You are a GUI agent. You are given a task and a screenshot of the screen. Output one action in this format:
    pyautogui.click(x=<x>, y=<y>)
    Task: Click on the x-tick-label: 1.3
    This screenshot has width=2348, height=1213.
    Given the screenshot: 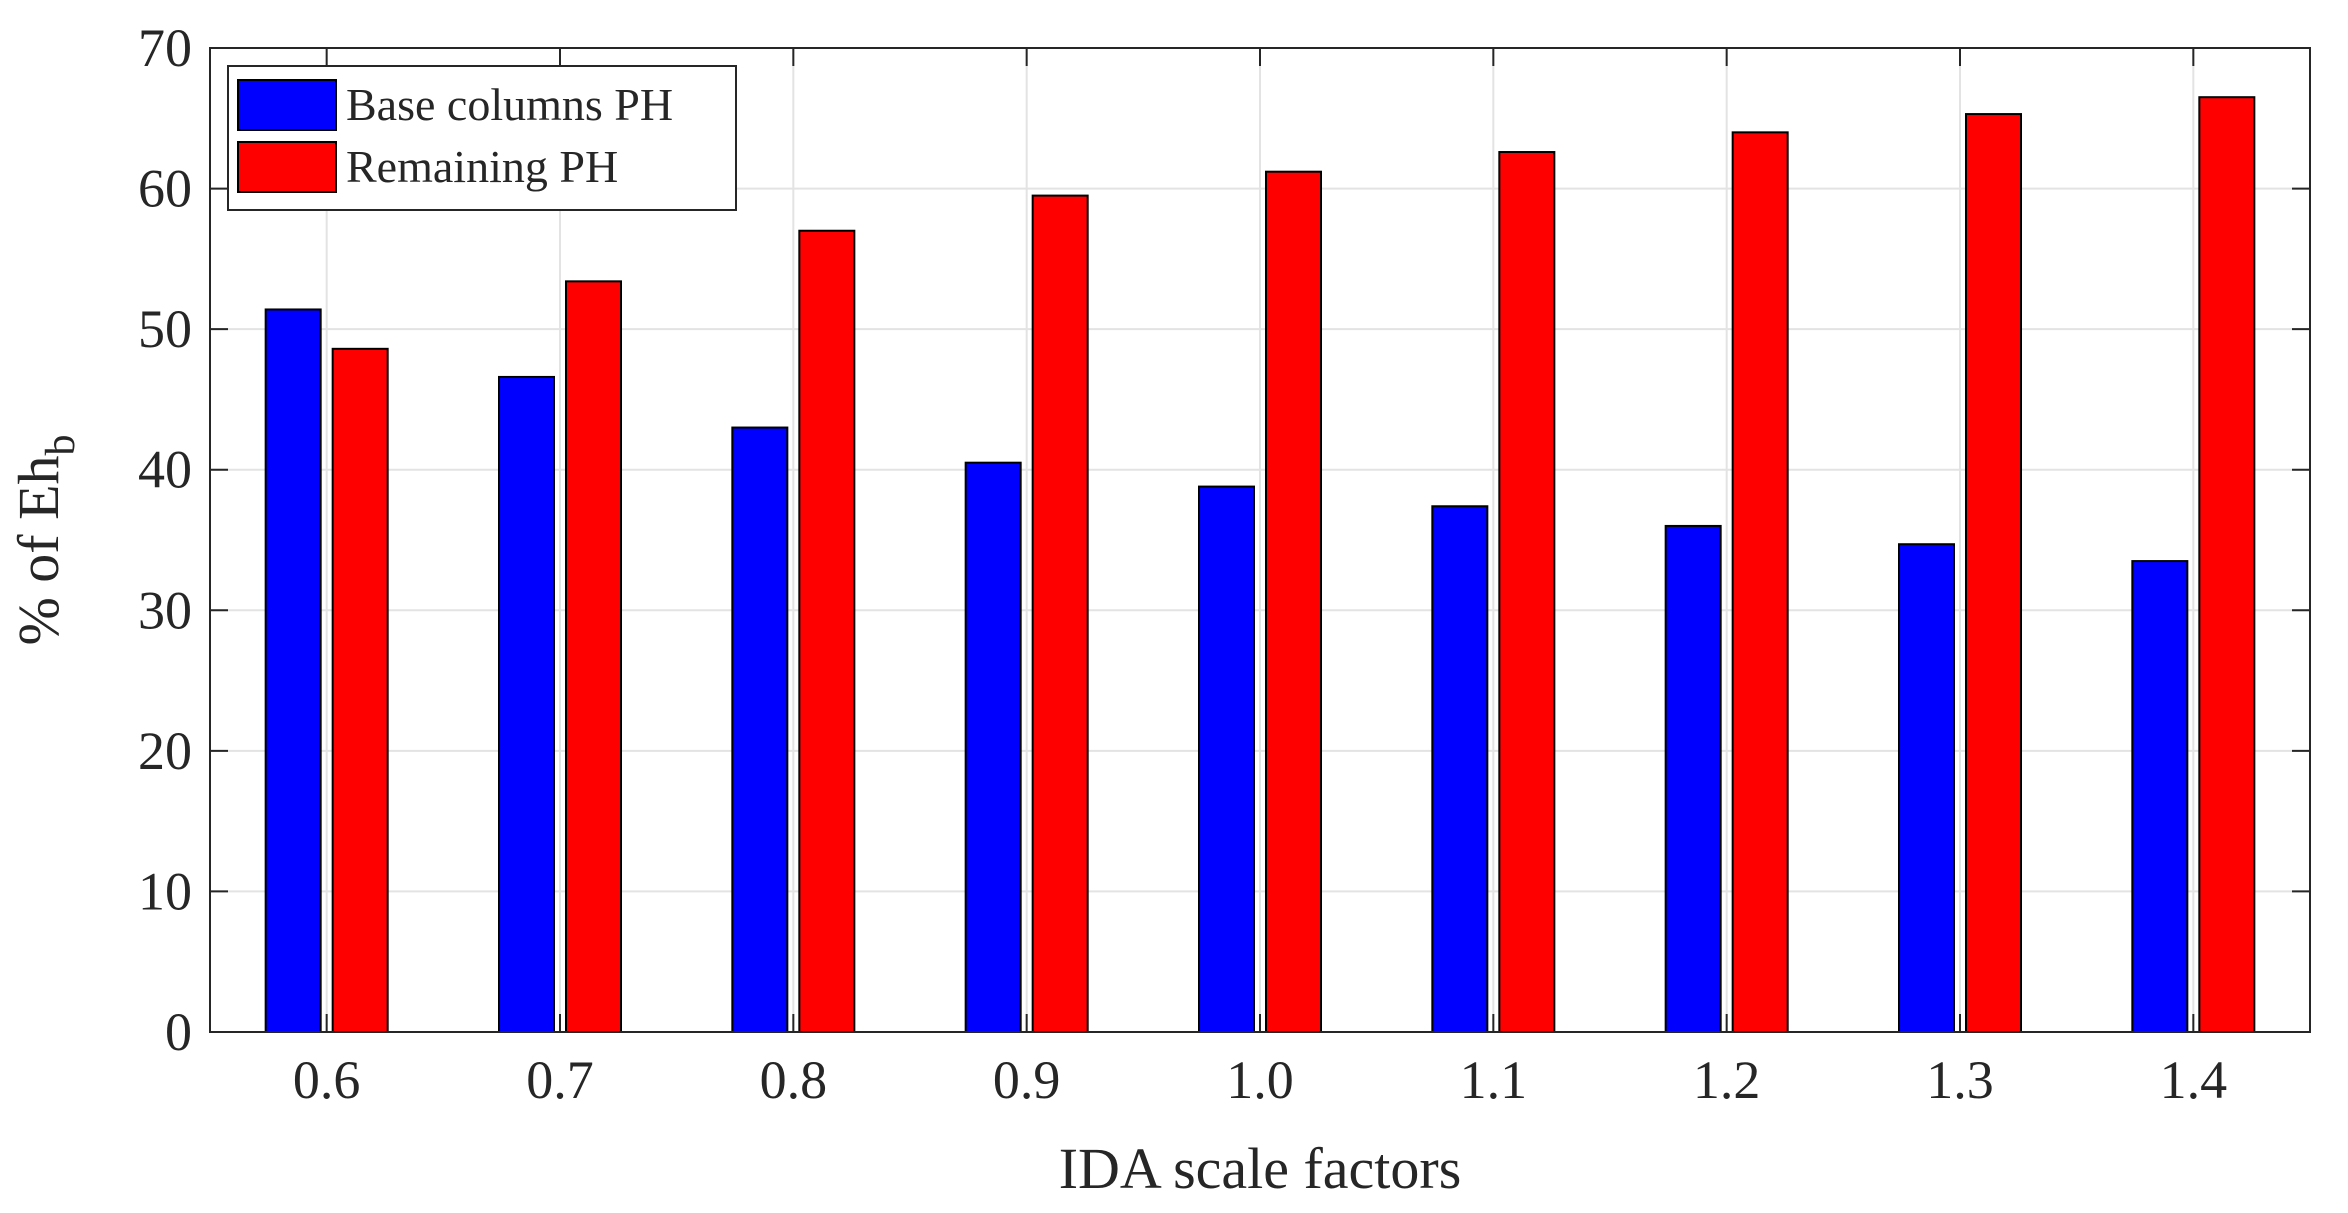 What is the action you would take?
    pyautogui.click(x=1960, y=1080)
    